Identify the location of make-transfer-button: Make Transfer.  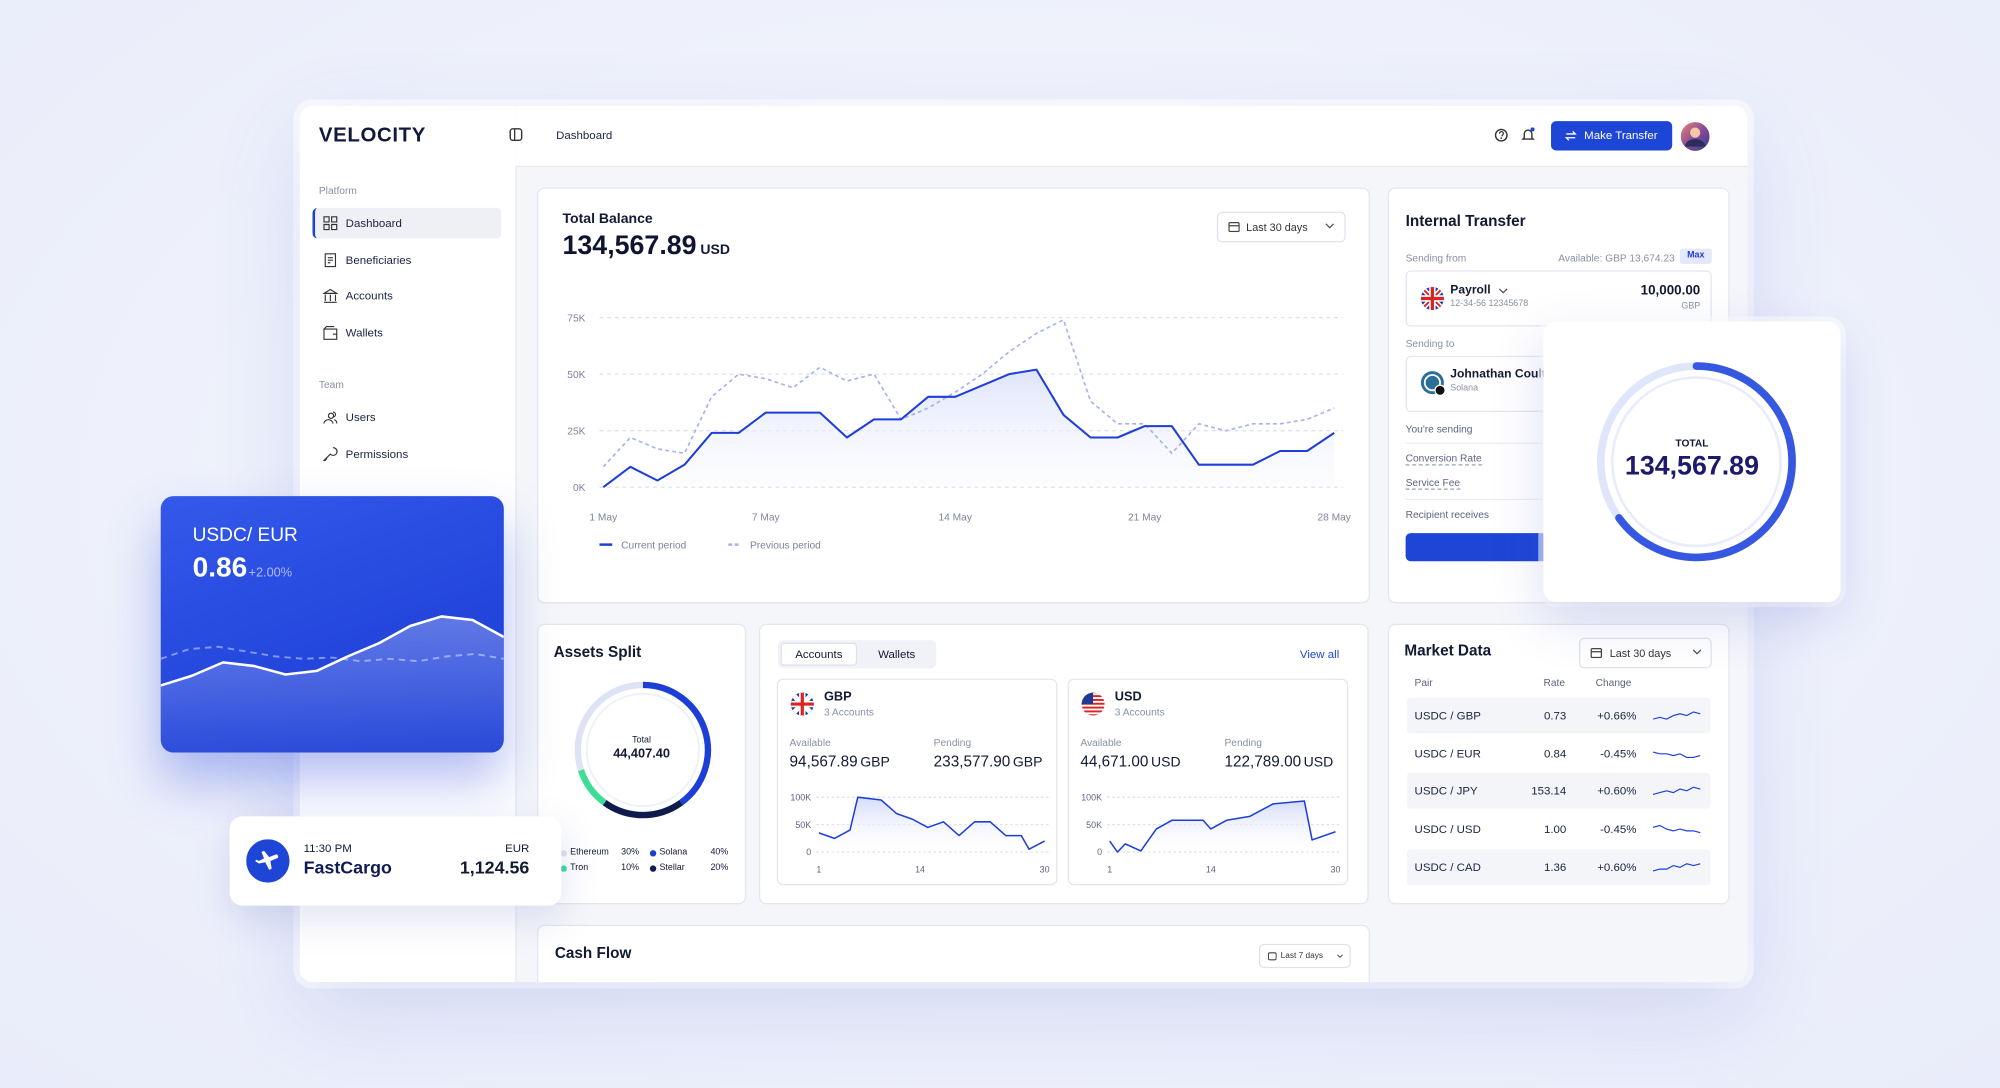
(1612, 136).